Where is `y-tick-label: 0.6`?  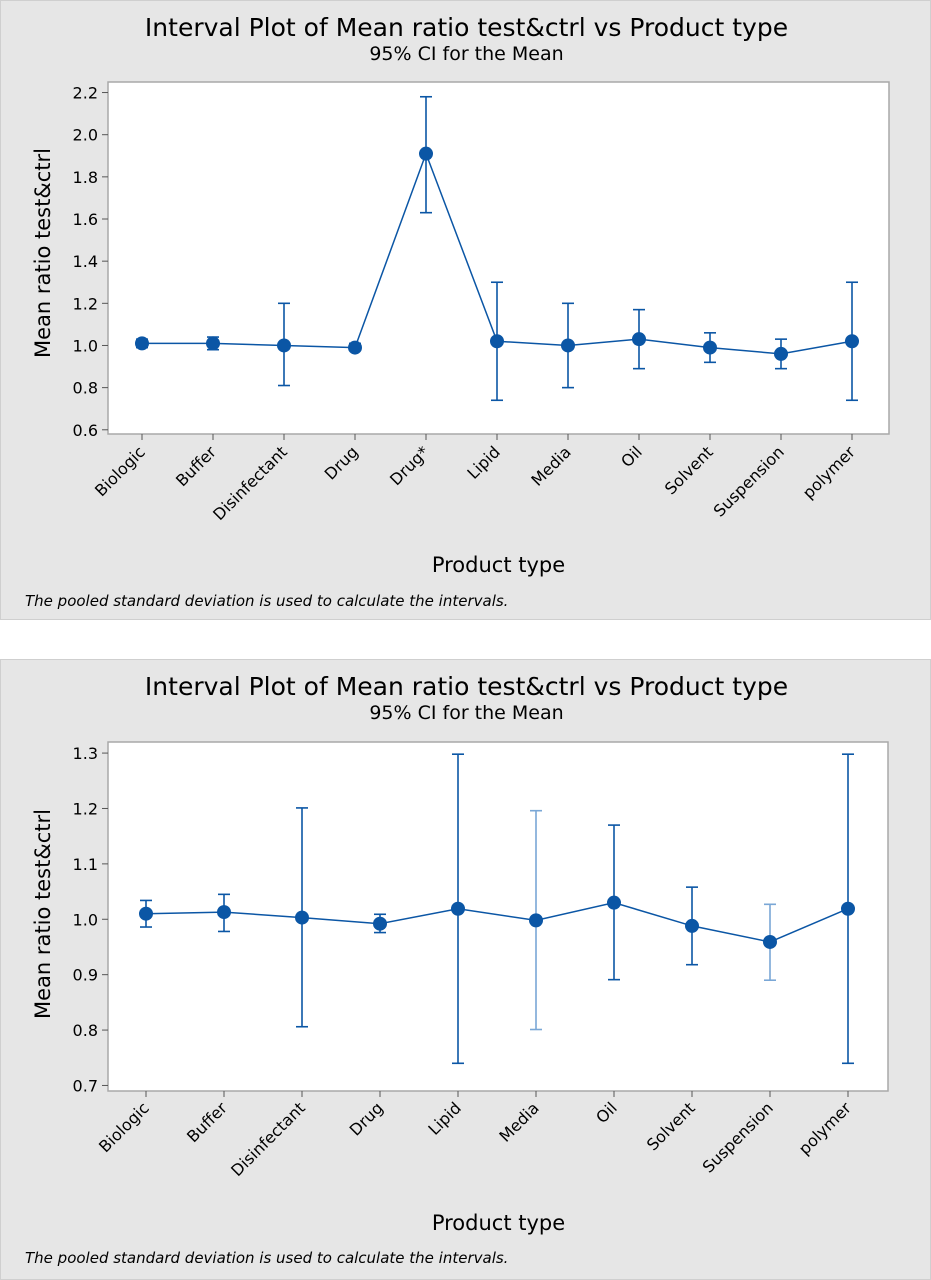
y-tick-label: 0.6 is located at coordinates (85, 430).